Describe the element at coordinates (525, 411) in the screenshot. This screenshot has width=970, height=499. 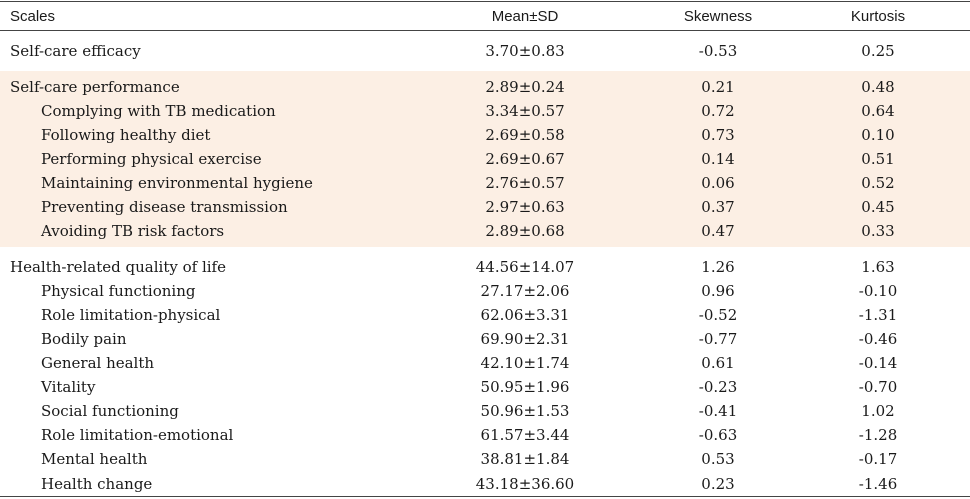
I see `row-mean-sd: 50.96±1.53` at that location.